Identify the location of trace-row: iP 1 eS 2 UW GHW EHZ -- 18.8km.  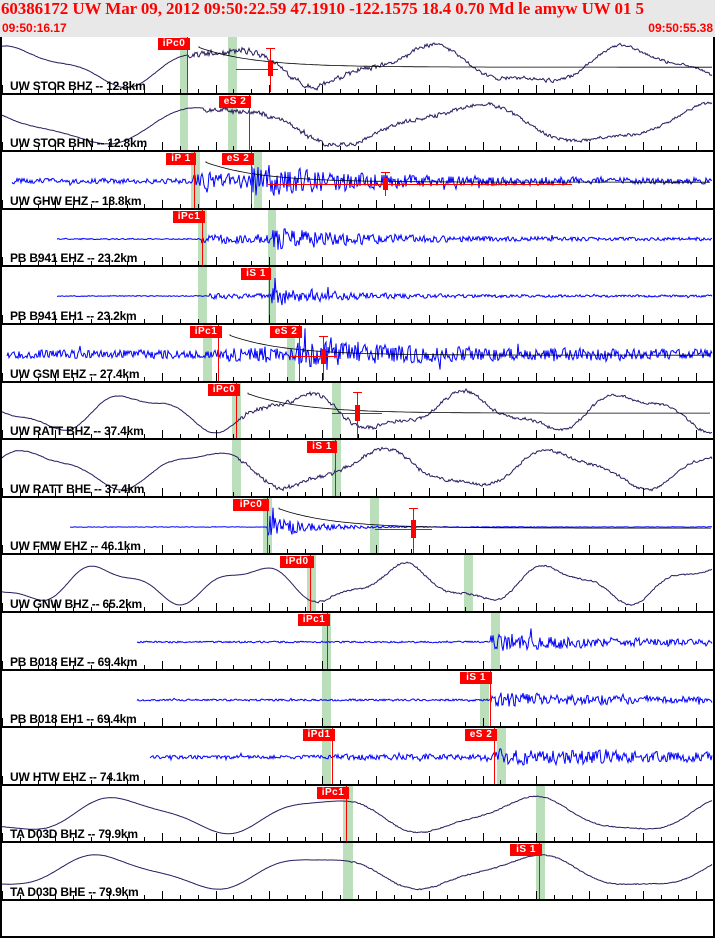
(357, 181).